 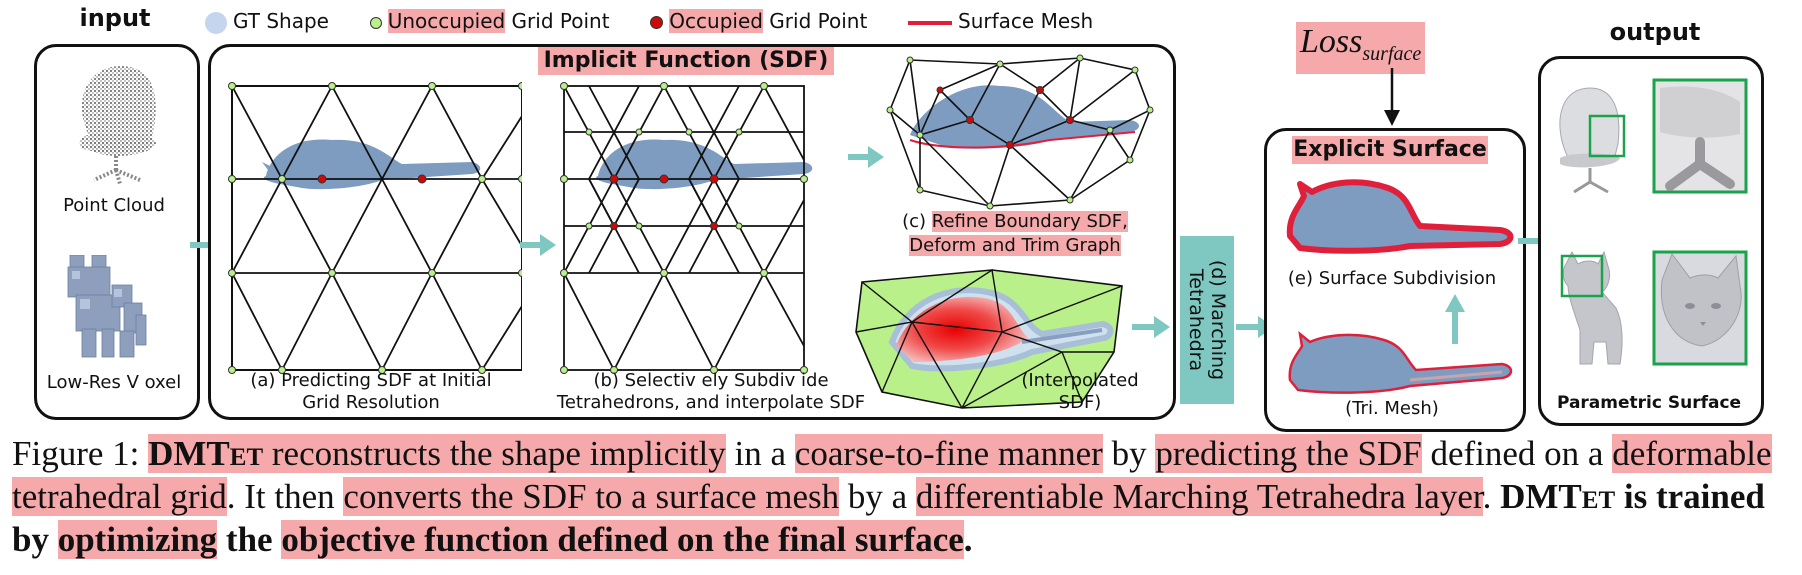 I want to click on legend-surface-mesh: Surface Mesh, so click(x=1026, y=21).